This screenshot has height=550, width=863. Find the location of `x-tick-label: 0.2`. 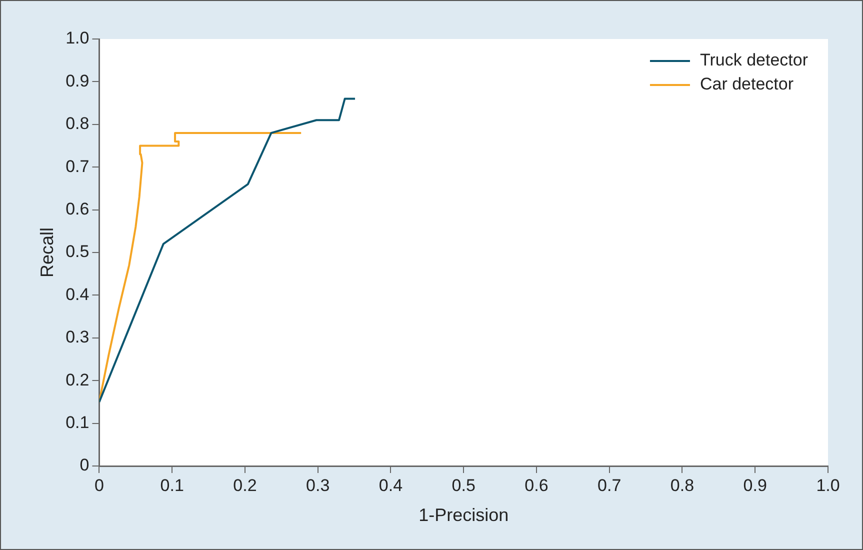

x-tick-label: 0.2 is located at coordinates (245, 485).